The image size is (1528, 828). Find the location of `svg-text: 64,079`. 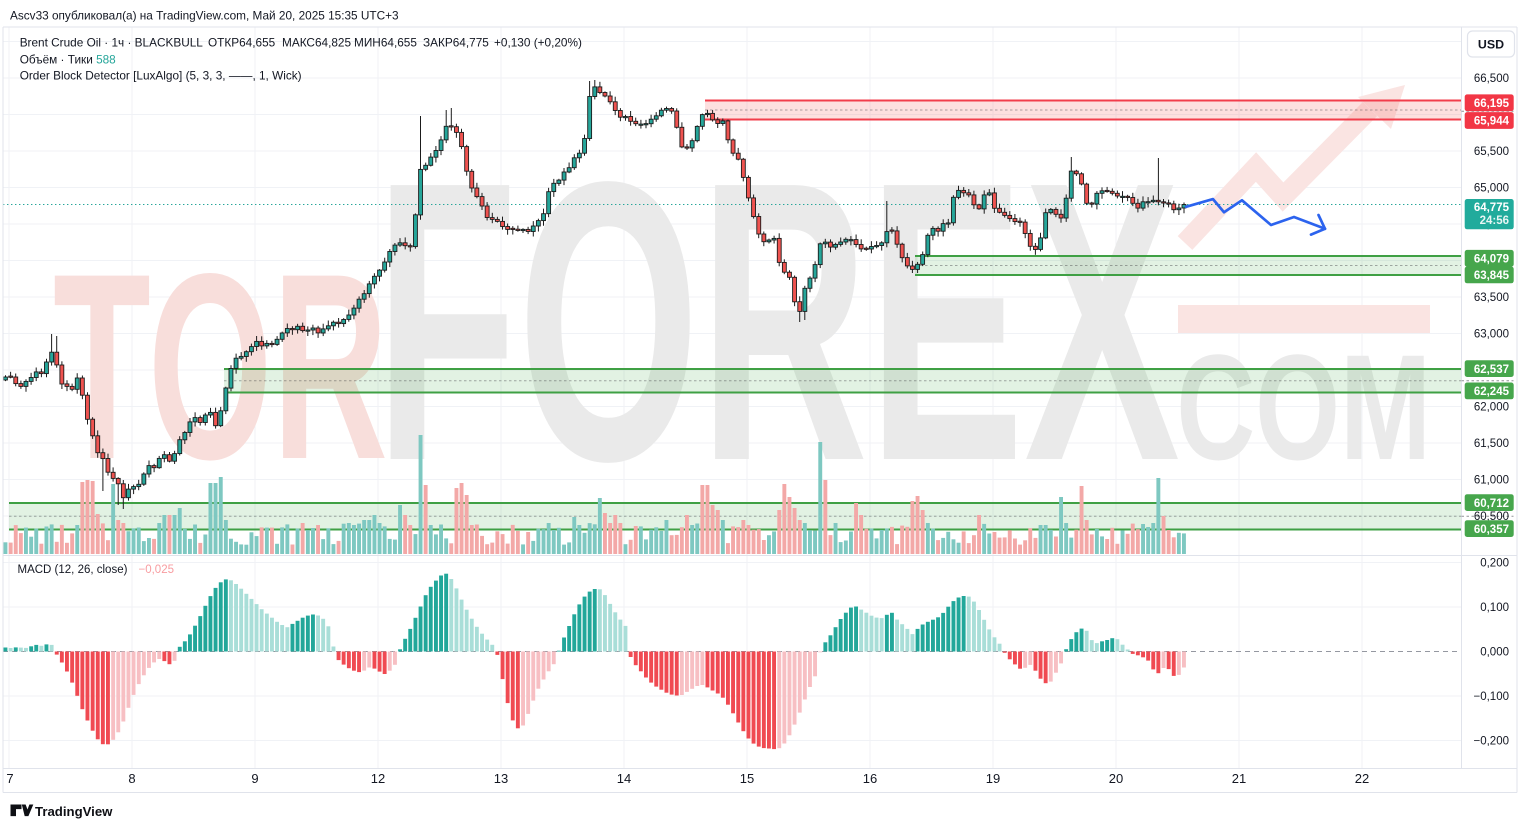

svg-text: 64,079 is located at coordinates (1491, 260).